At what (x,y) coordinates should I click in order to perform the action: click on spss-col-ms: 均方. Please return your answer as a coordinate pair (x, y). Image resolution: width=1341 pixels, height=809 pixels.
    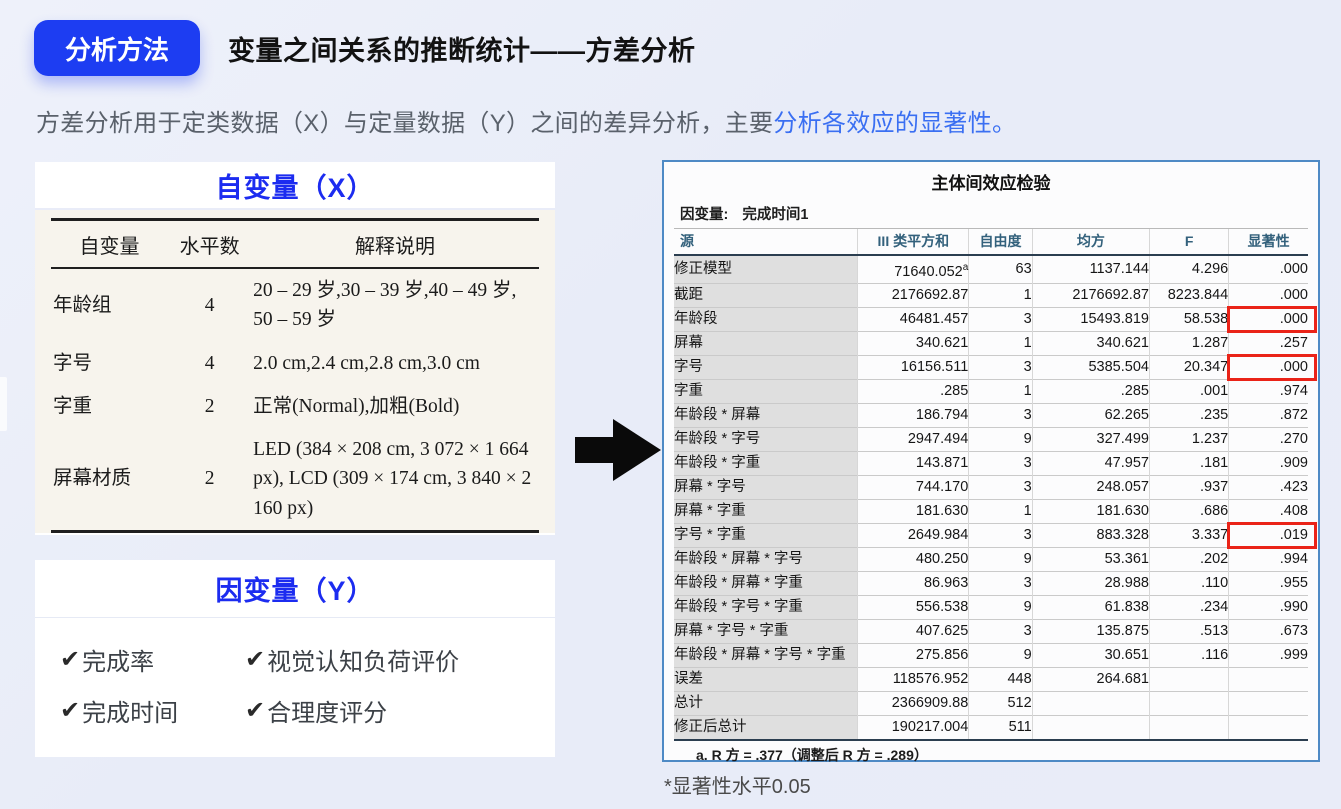
    Looking at the image, I should click on (1090, 242).